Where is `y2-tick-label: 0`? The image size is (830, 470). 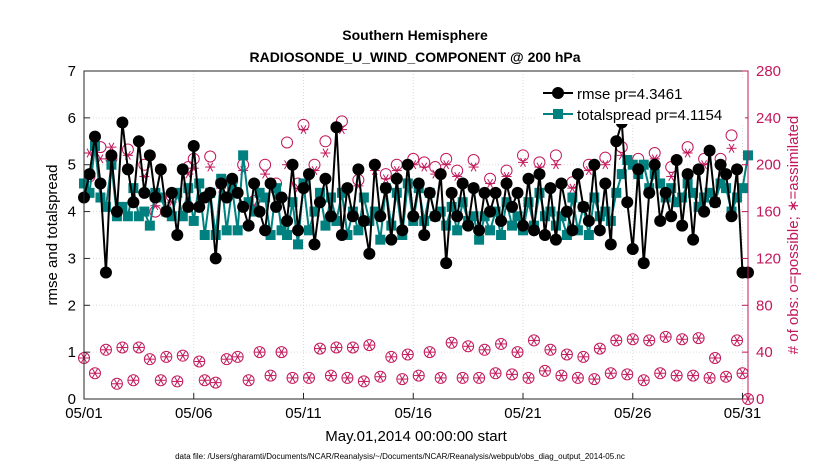 y2-tick-label: 0 is located at coordinates (760, 399).